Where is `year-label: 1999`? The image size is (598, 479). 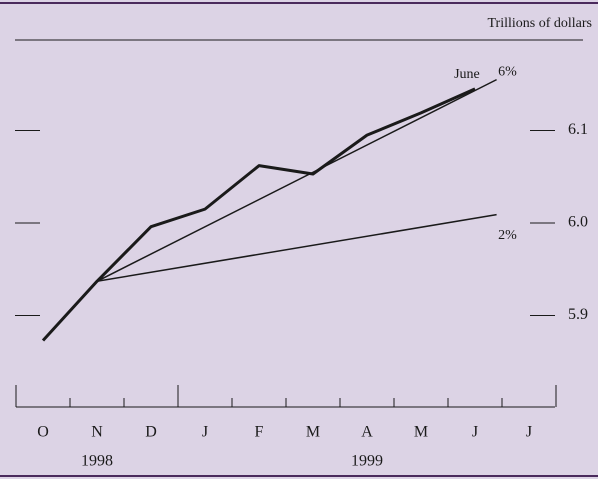 year-label: 1999 is located at coordinates (367, 461).